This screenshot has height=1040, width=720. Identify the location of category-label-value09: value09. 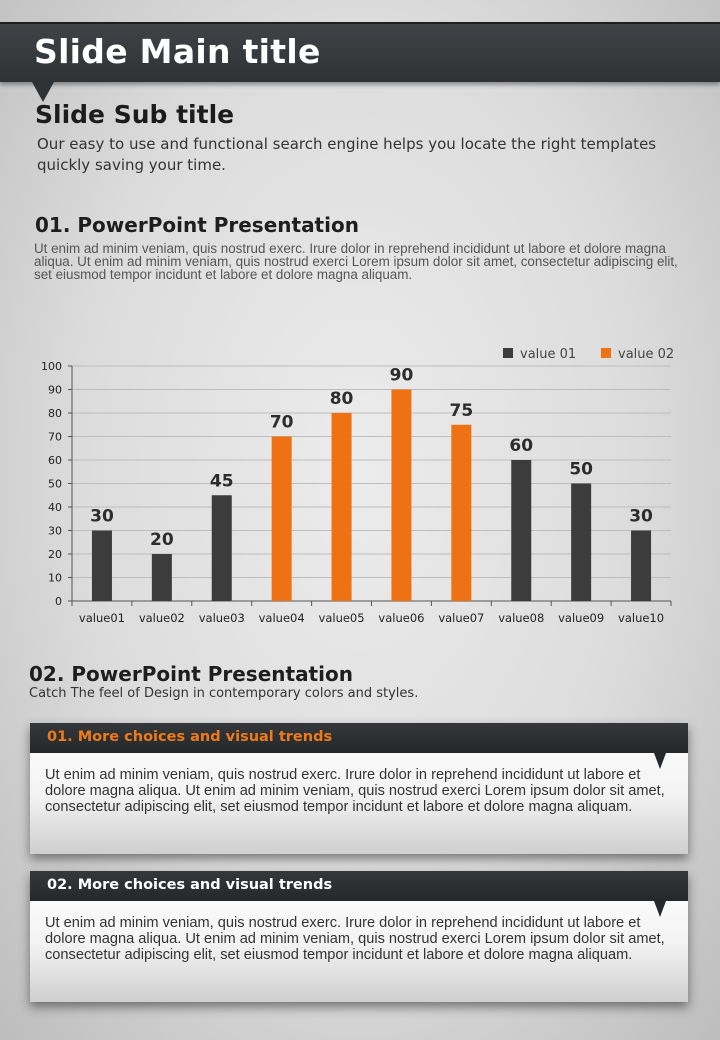
(581, 618).